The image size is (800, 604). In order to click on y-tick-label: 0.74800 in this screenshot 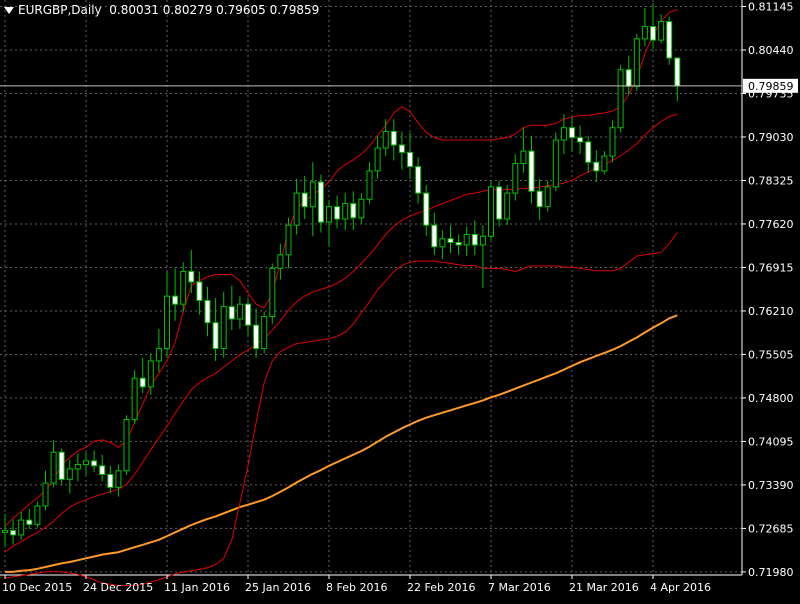, I will do `click(771, 398)`.